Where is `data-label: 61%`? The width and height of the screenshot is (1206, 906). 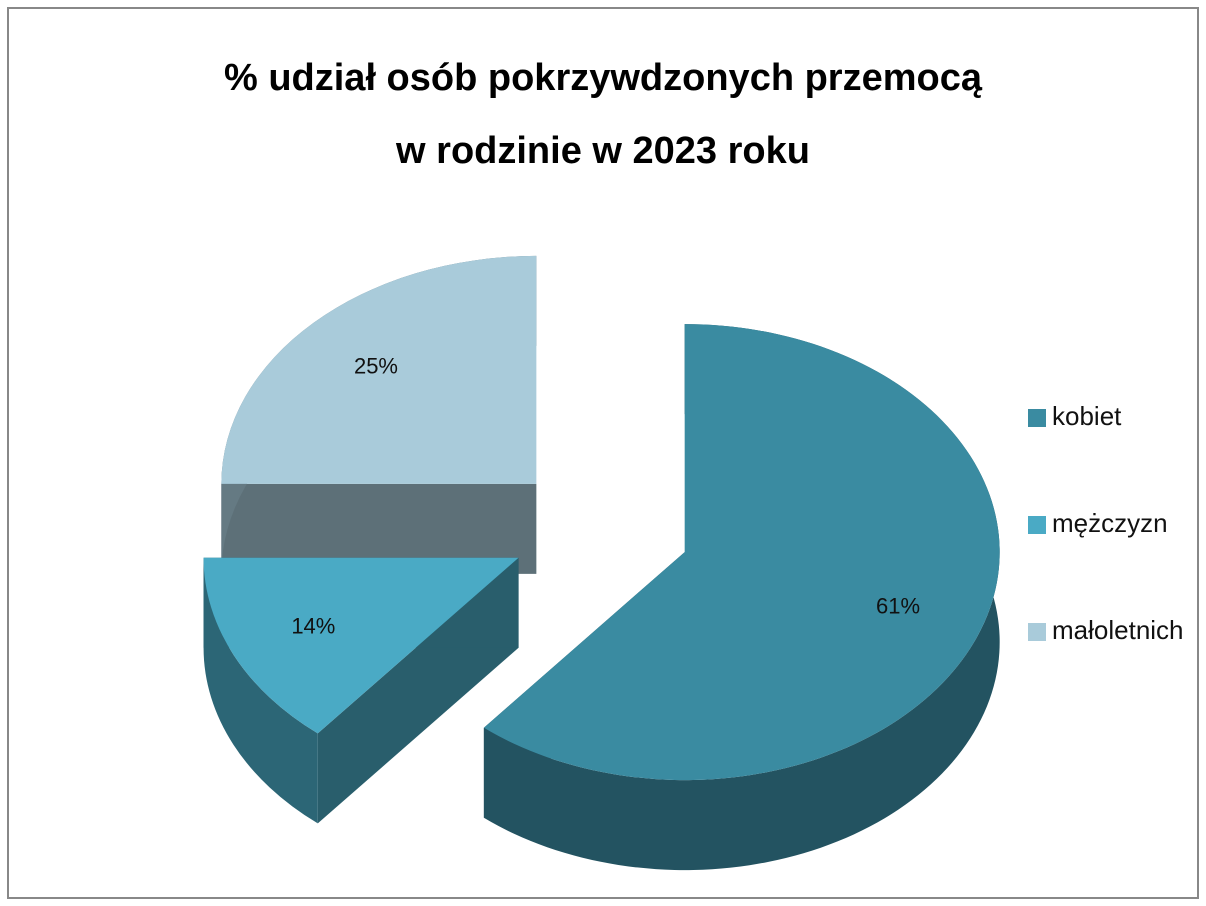
data-label: 61% is located at coordinates (898, 605).